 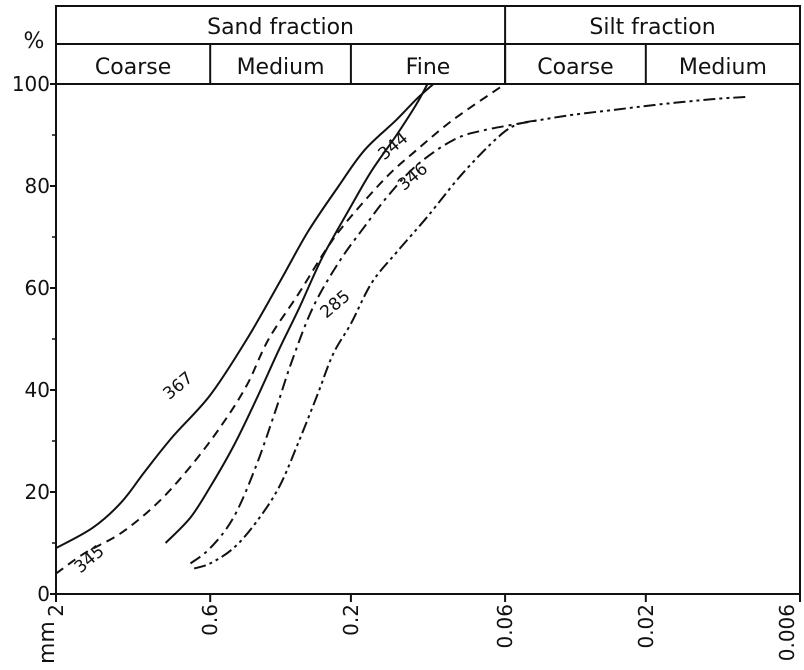 I want to click on x-tick-label: 2, so click(x=56, y=610).